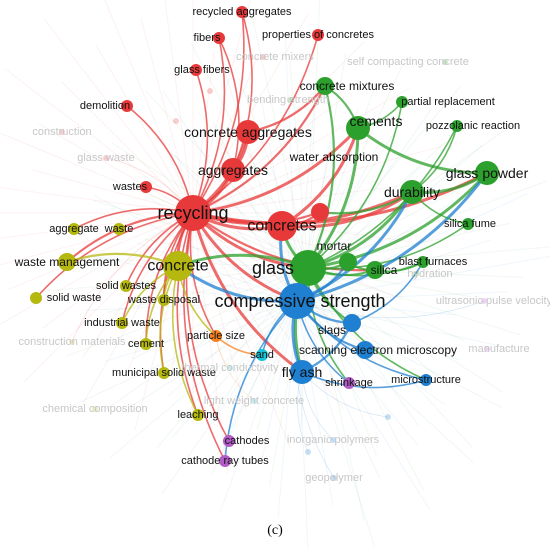  I want to click on label-solid-wastes: solid wastes, so click(126, 286).